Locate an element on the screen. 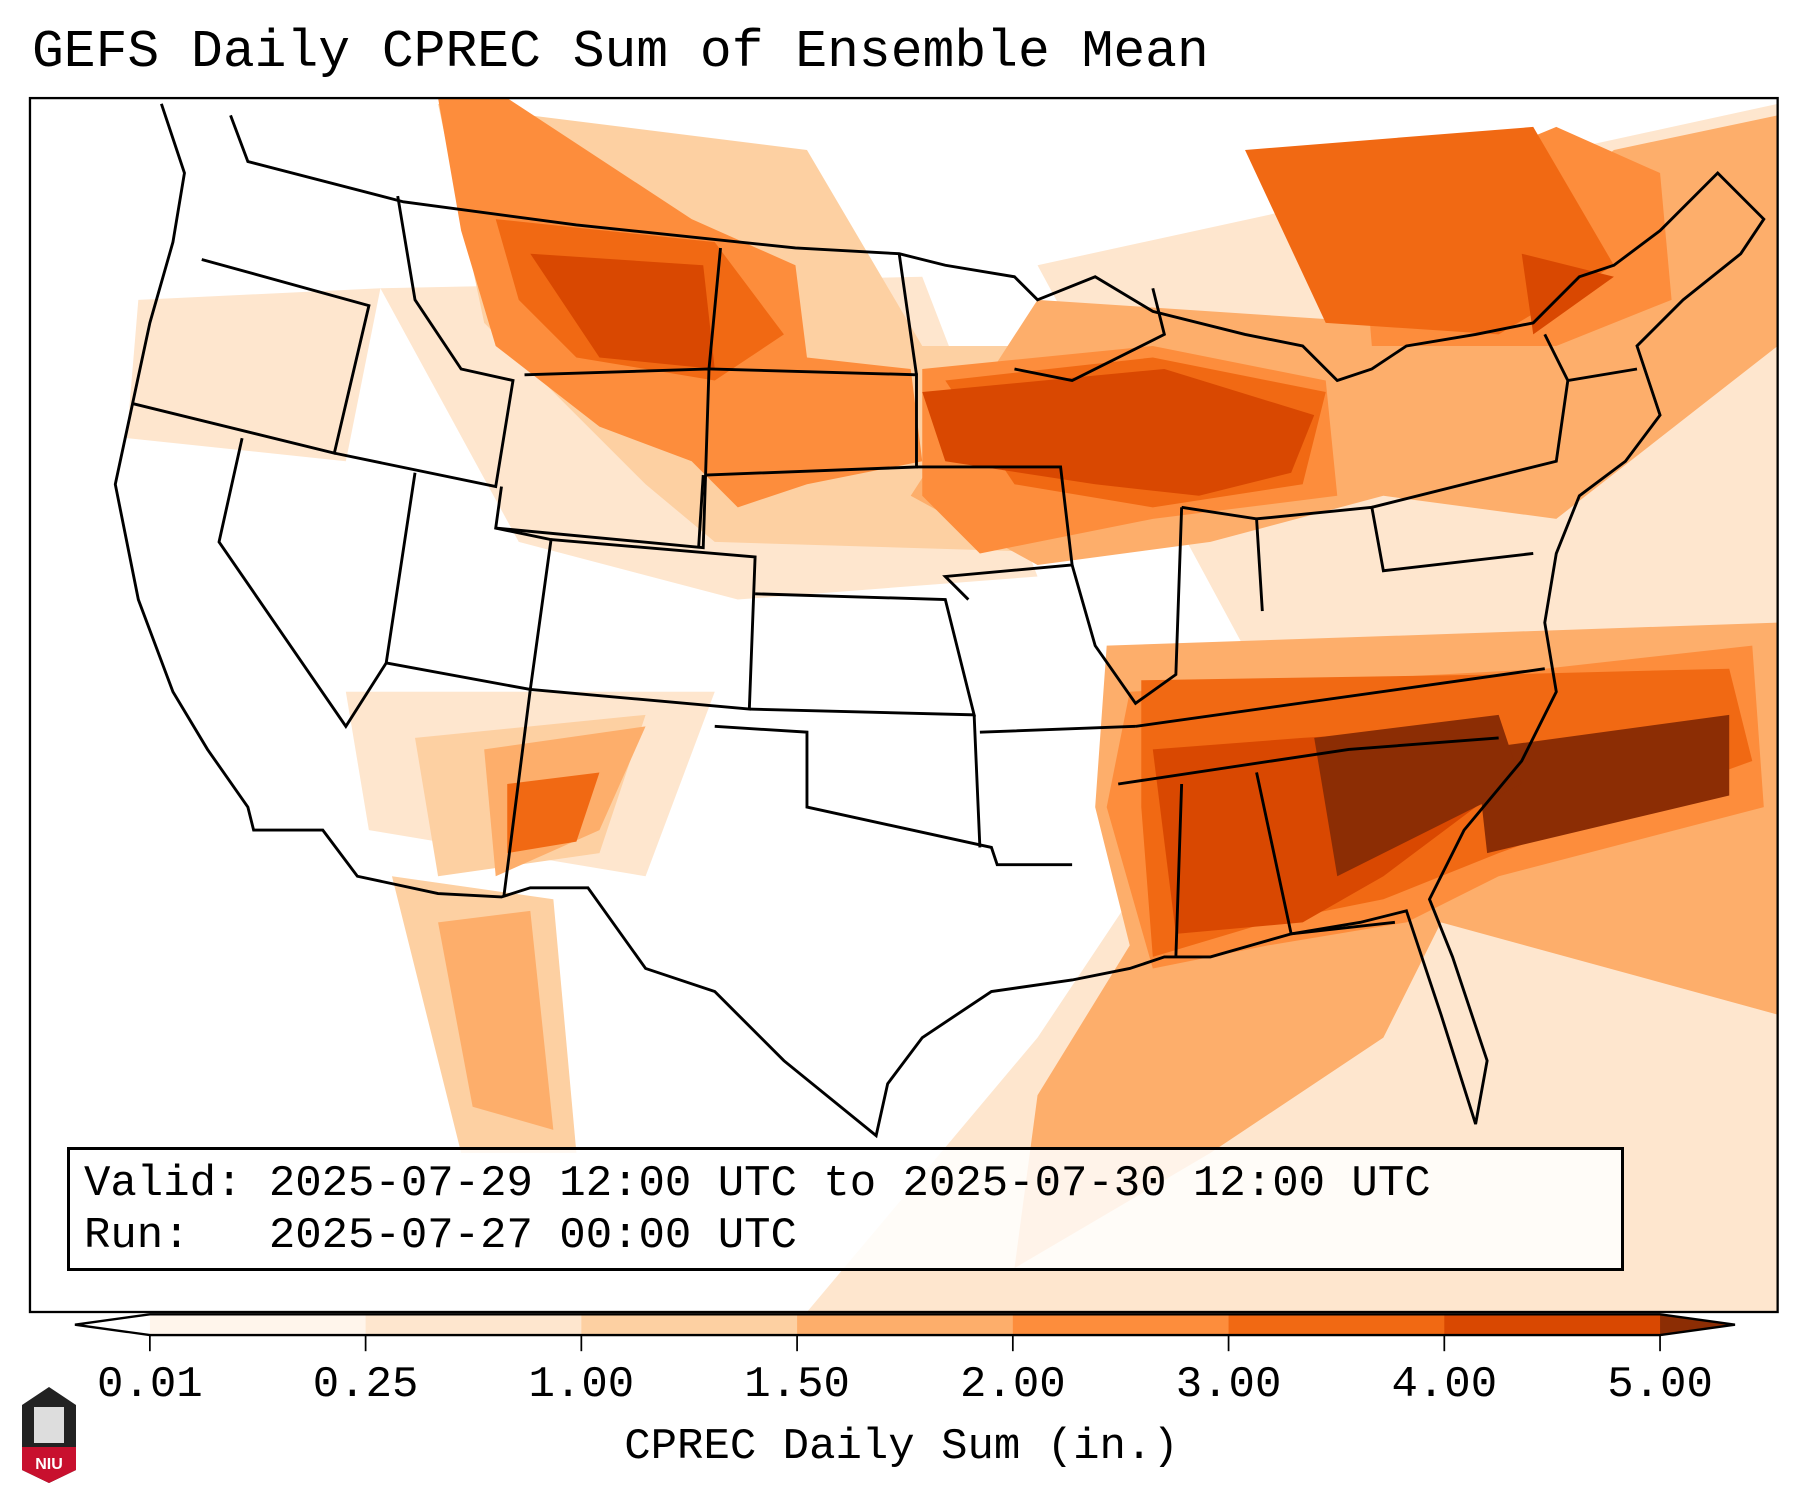 The height and width of the screenshot is (1500, 1803). colorbar-tick-label: 0.25 is located at coordinates (365, 1385).